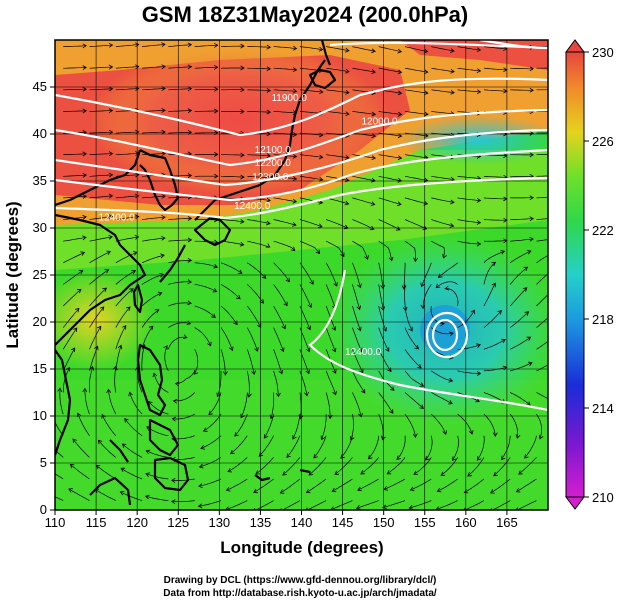 The height and width of the screenshot is (605, 619). Describe the element at coordinates (44, 298) in the screenshot. I see `y-axis-ticks: 0 5 10 15 20 25 30 35 40 45` at that location.